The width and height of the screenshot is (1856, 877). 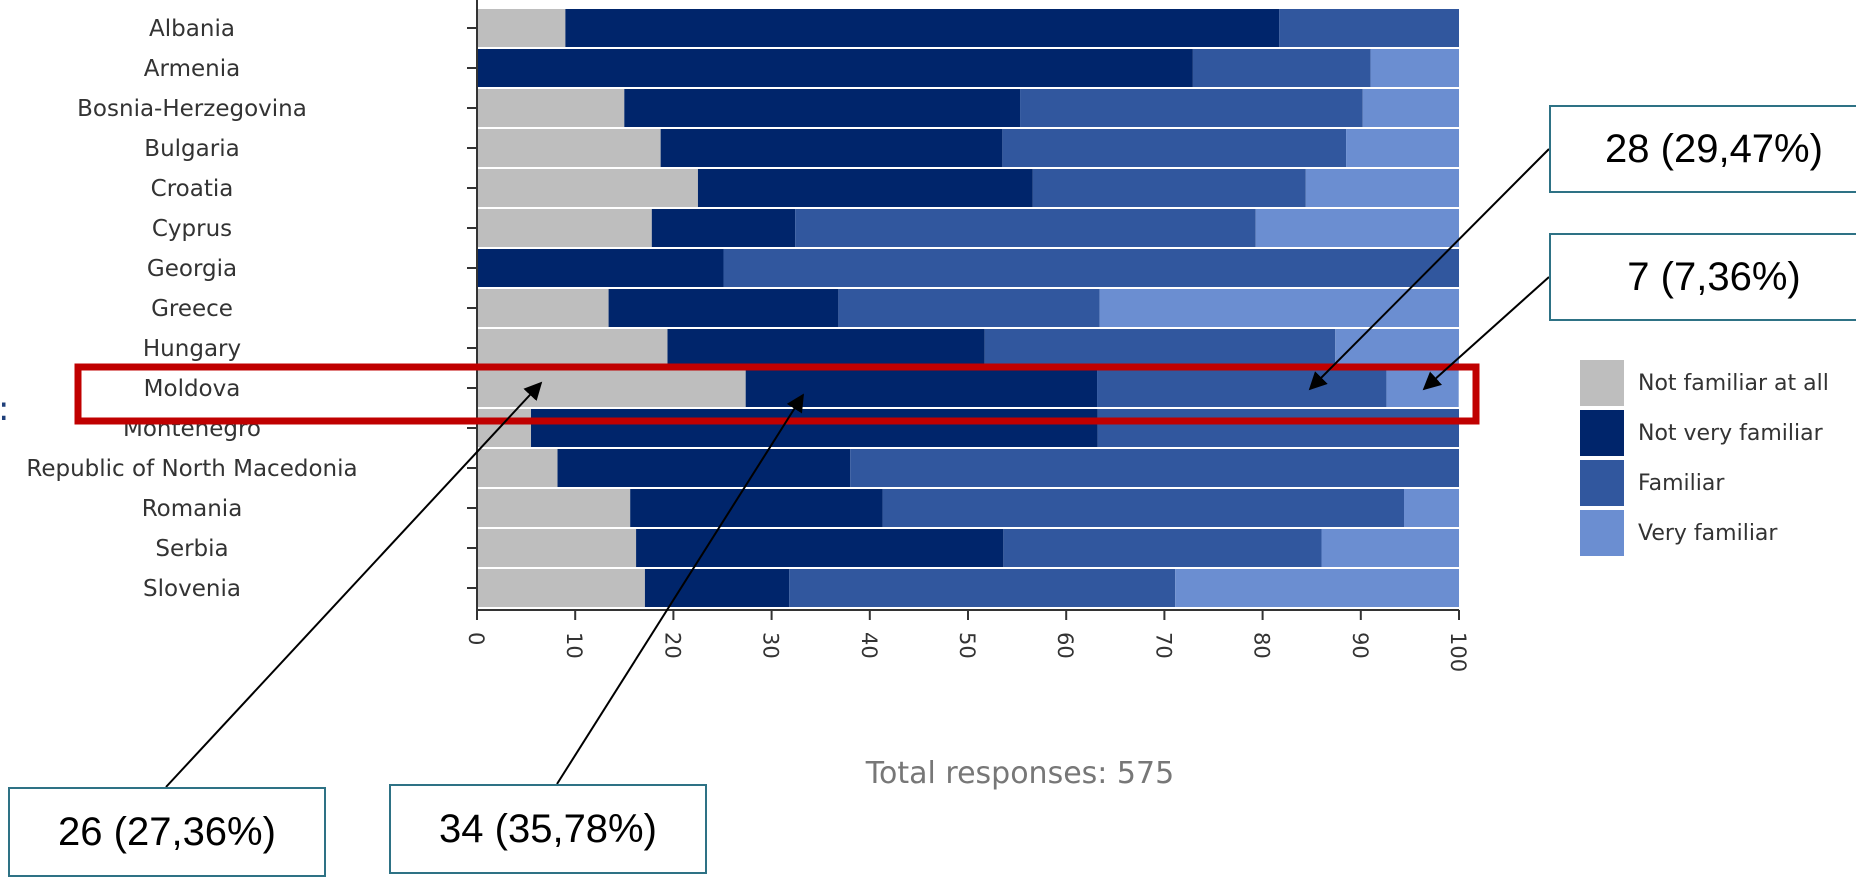 What do you see at coordinates (1317, 588) in the screenshot?
I see `bar-slovenia-very-familiar` at bounding box center [1317, 588].